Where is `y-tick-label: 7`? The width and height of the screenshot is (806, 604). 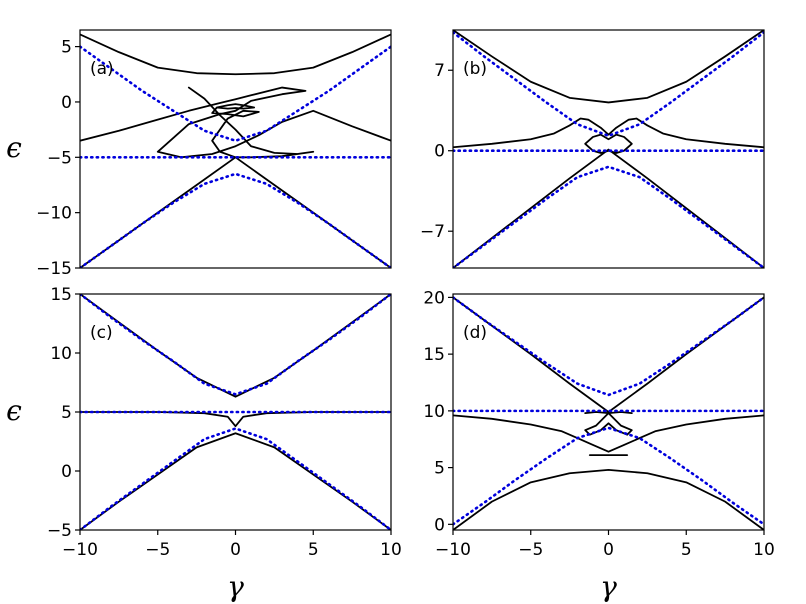 y-tick-label: 7 is located at coordinates (439, 71).